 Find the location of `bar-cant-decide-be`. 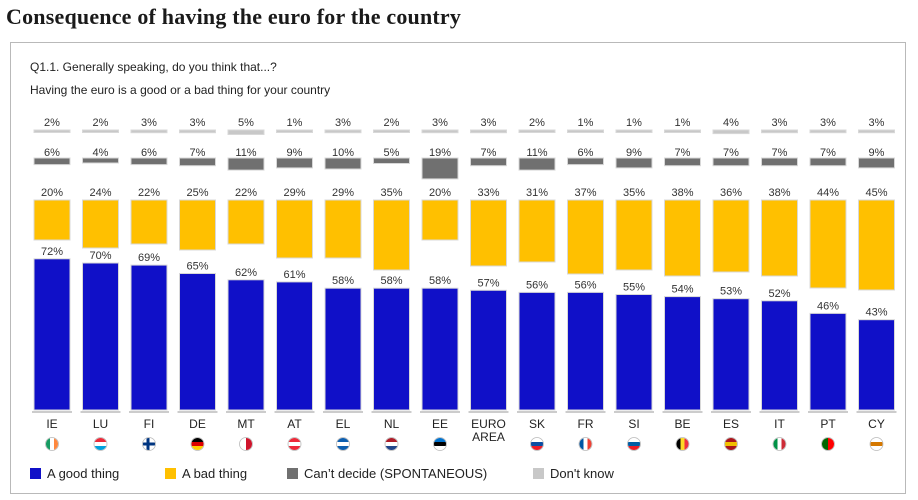

bar-cant-decide-be is located at coordinates (682, 162).